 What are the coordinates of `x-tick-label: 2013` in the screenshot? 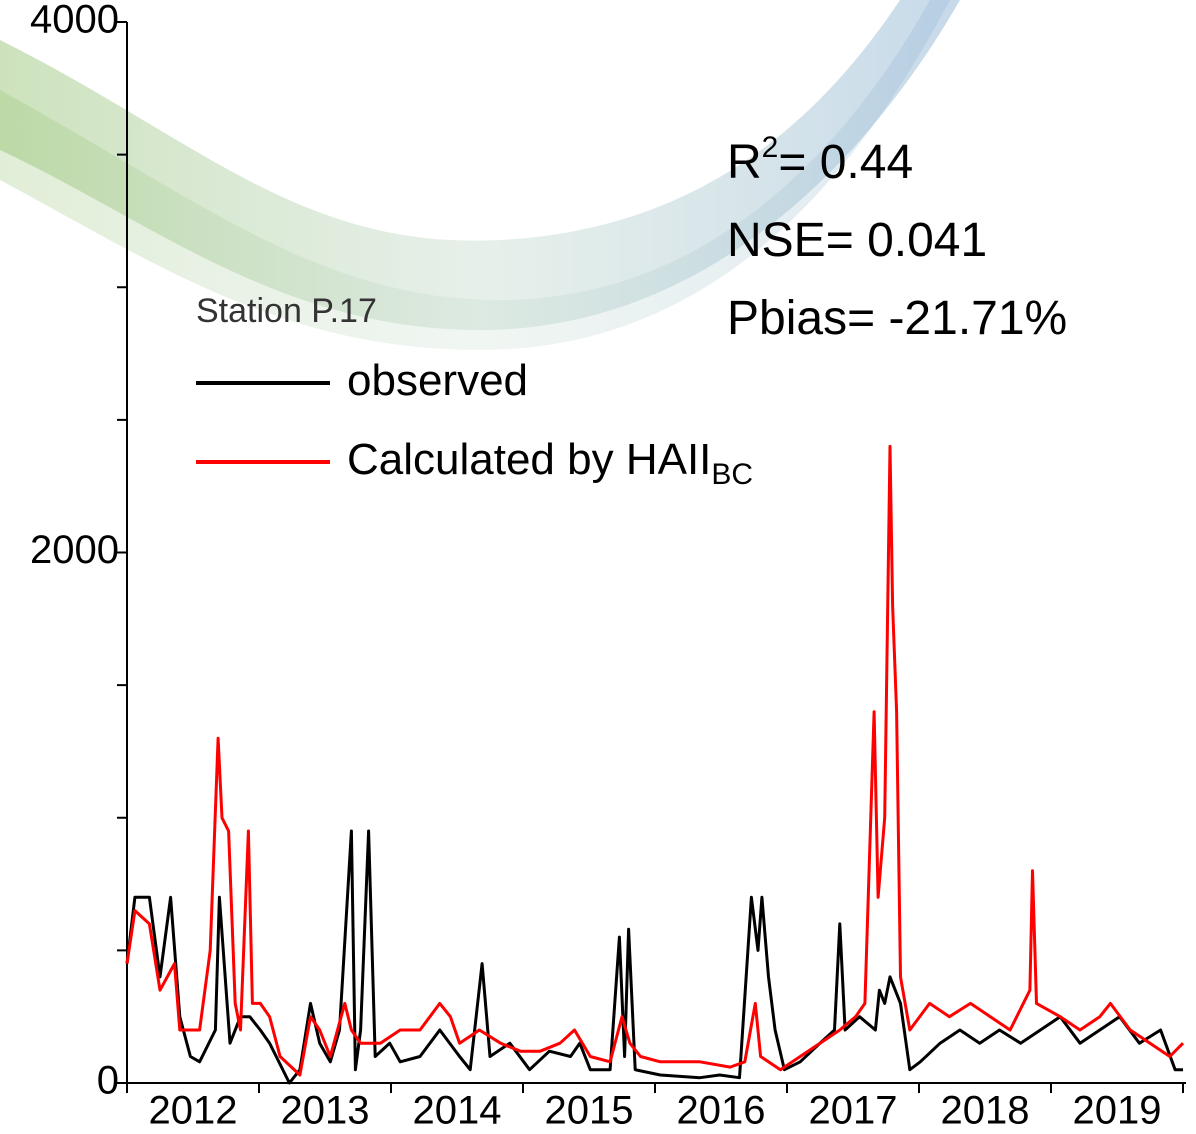 It's located at (325, 1111).